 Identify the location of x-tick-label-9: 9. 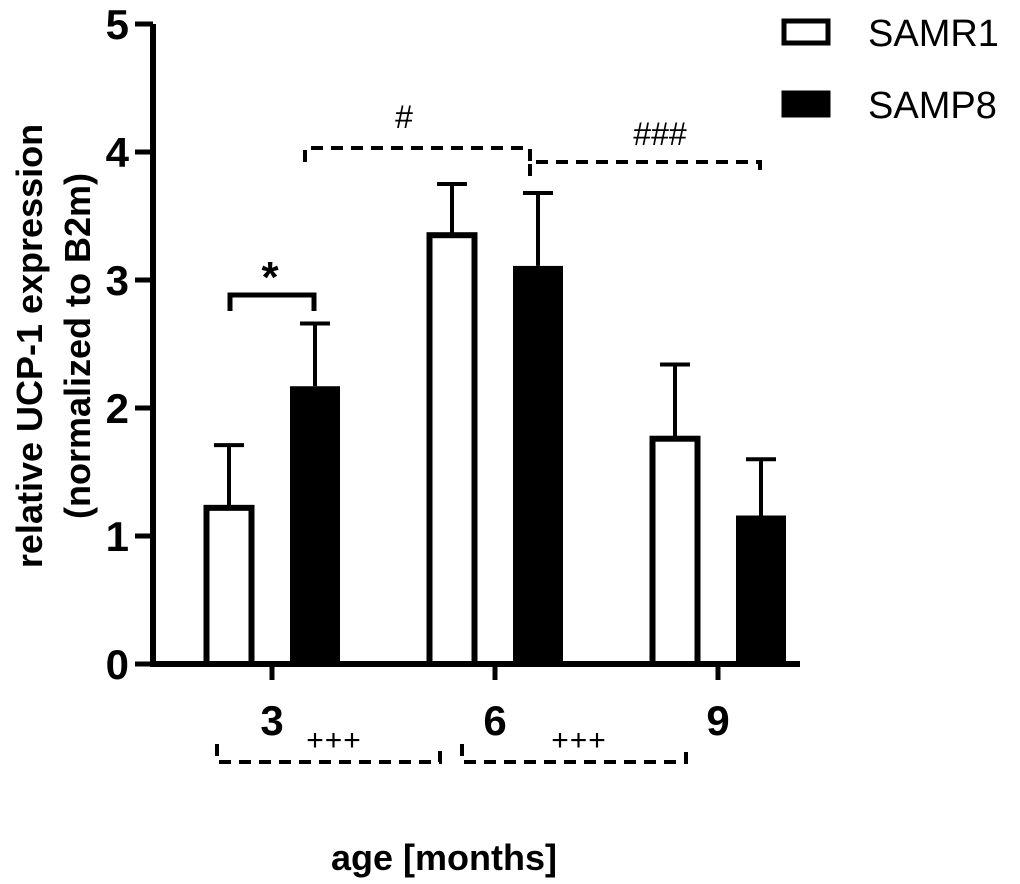
(717, 720).